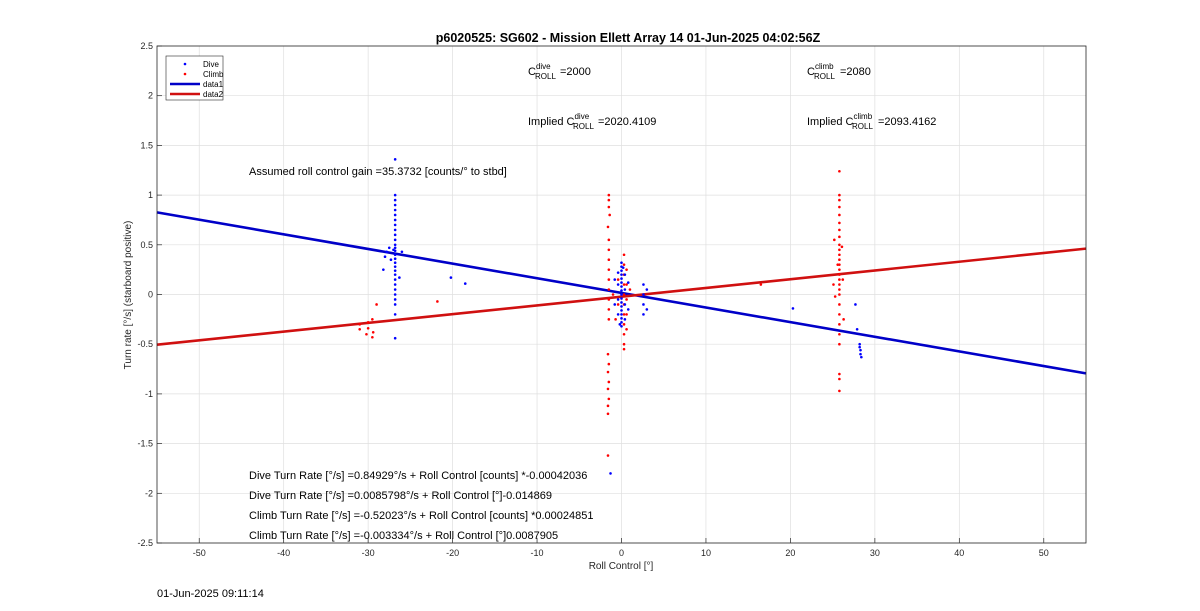 This screenshot has height=611, width=1200. I want to click on y-tick-label: 0.5, so click(146, 245).